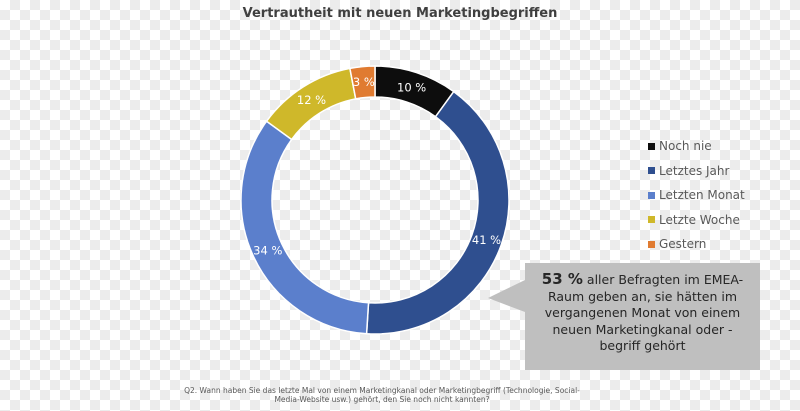 This screenshot has width=800, height=411. Describe the element at coordinates (685, 146) in the screenshot. I see `legend-label: Noch nie` at that location.